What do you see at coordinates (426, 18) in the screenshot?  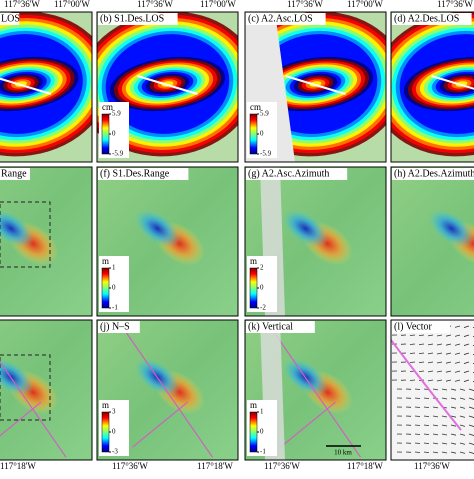 I see `panel-label: (d) A2.Des.LOS` at bounding box center [426, 18].